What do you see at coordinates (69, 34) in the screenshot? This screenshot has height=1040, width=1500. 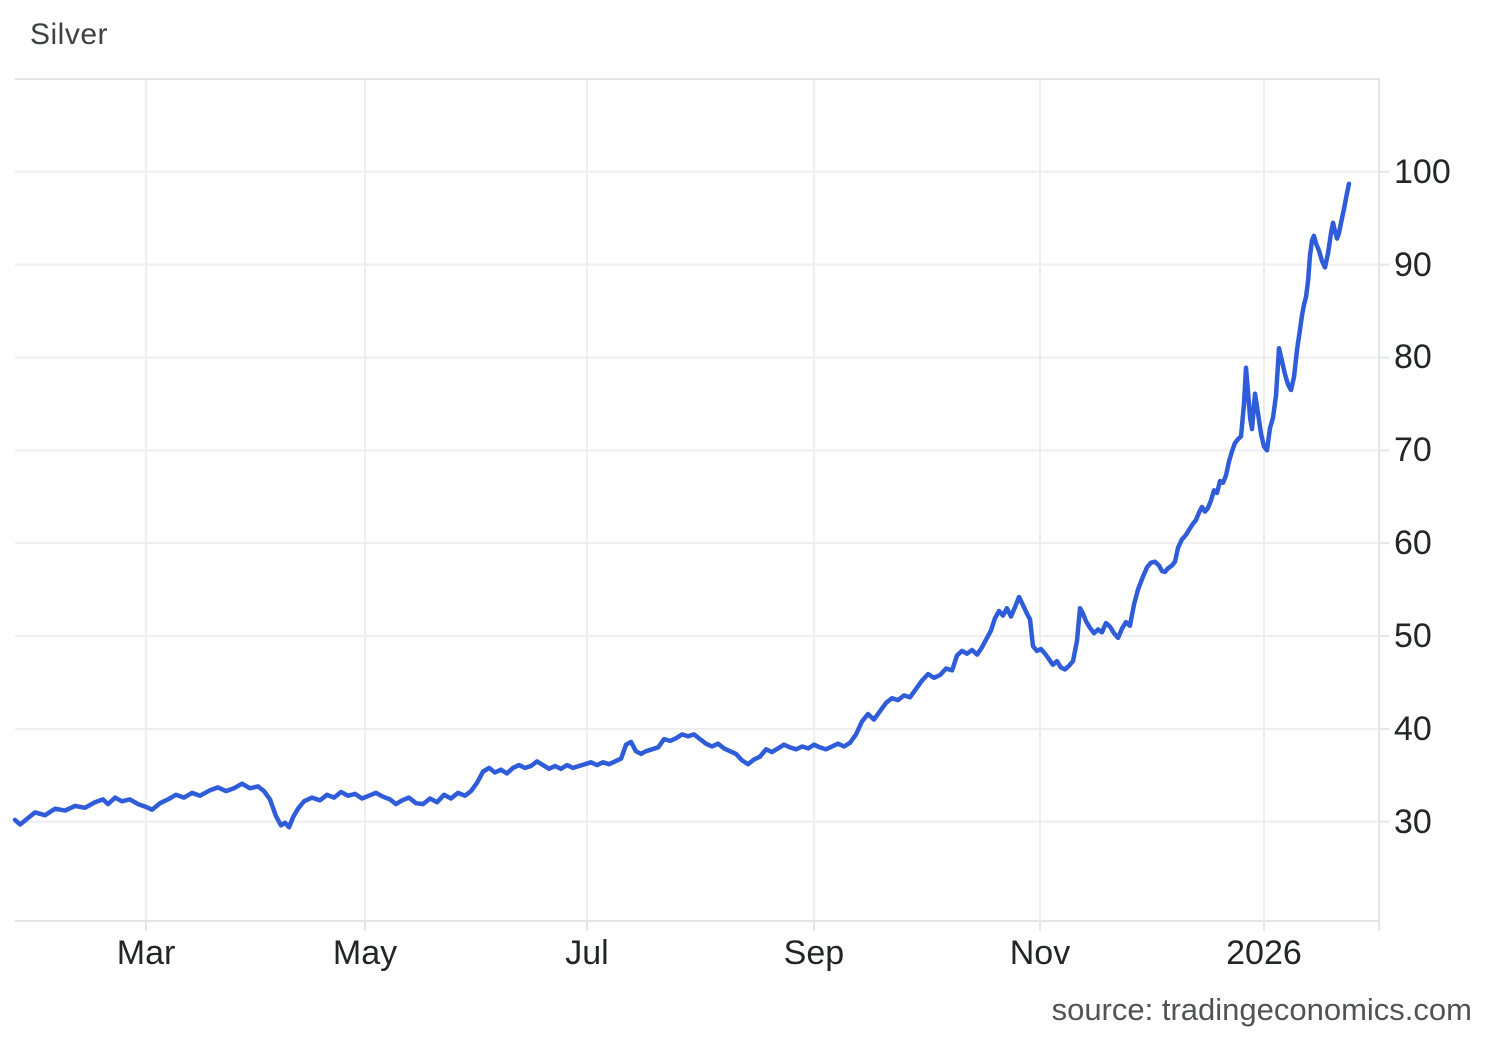 I see `chart-title: Silver` at bounding box center [69, 34].